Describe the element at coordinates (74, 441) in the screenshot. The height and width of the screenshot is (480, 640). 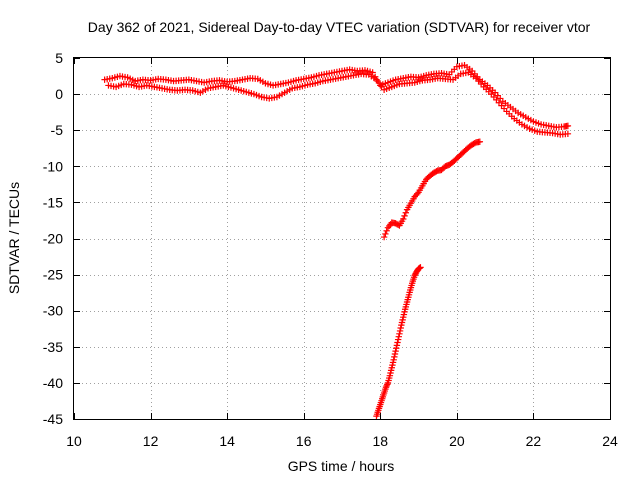
I see `x-tick-label: 10` at that location.